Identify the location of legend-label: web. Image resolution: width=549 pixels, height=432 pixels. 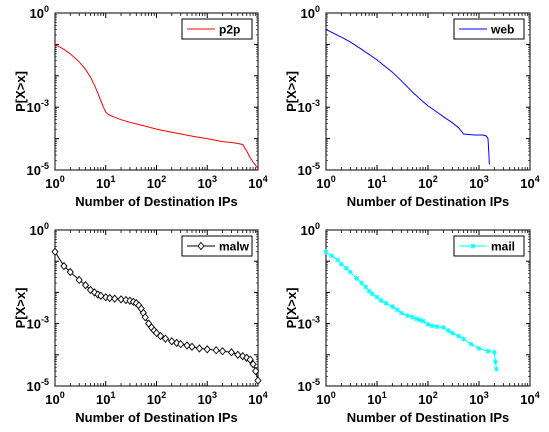
(502, 30).